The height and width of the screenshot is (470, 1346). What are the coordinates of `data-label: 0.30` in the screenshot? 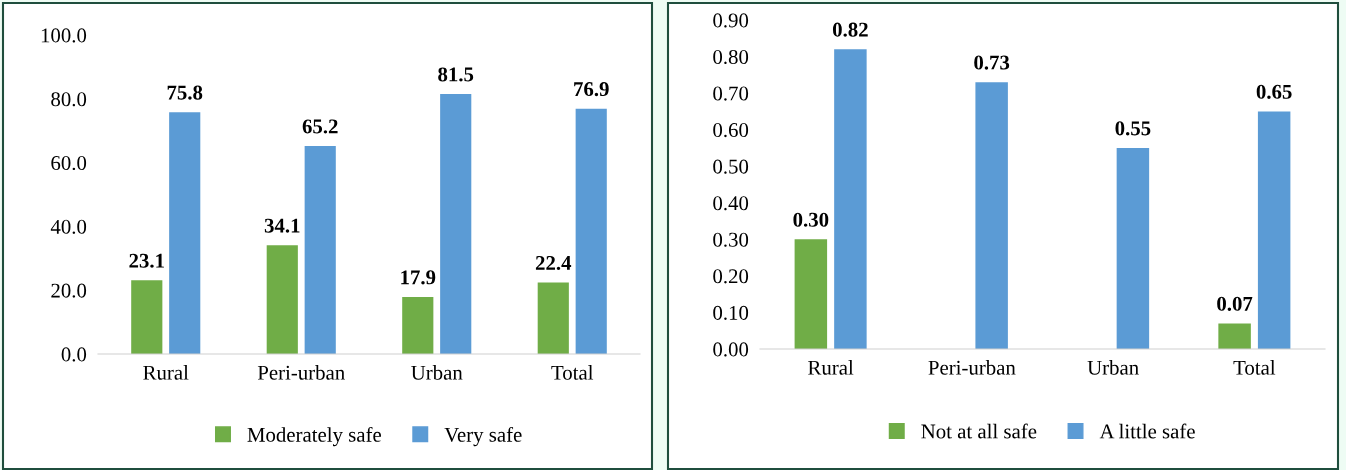 It's located at (811, 219).